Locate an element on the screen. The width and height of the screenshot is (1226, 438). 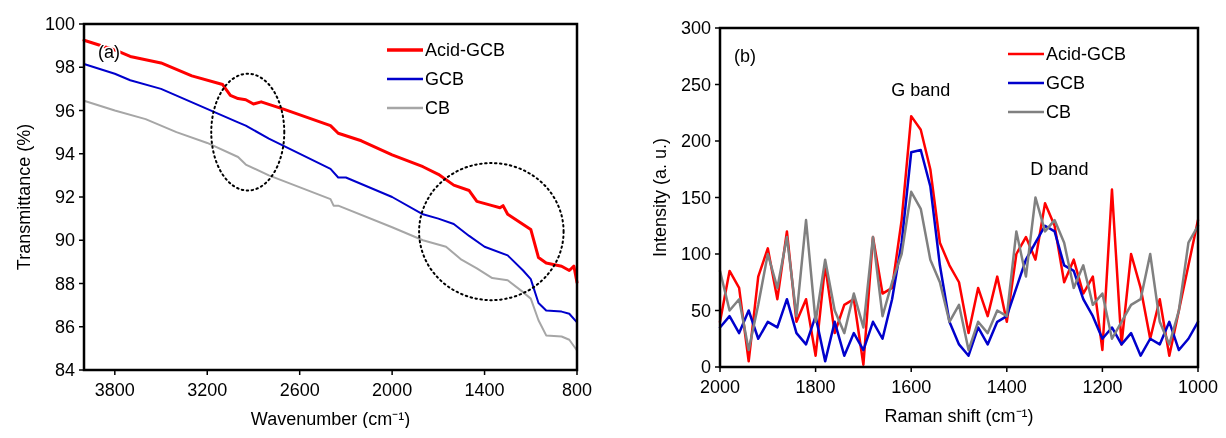
x-tick-label: 1200 is located at coordinates (1102, 387).